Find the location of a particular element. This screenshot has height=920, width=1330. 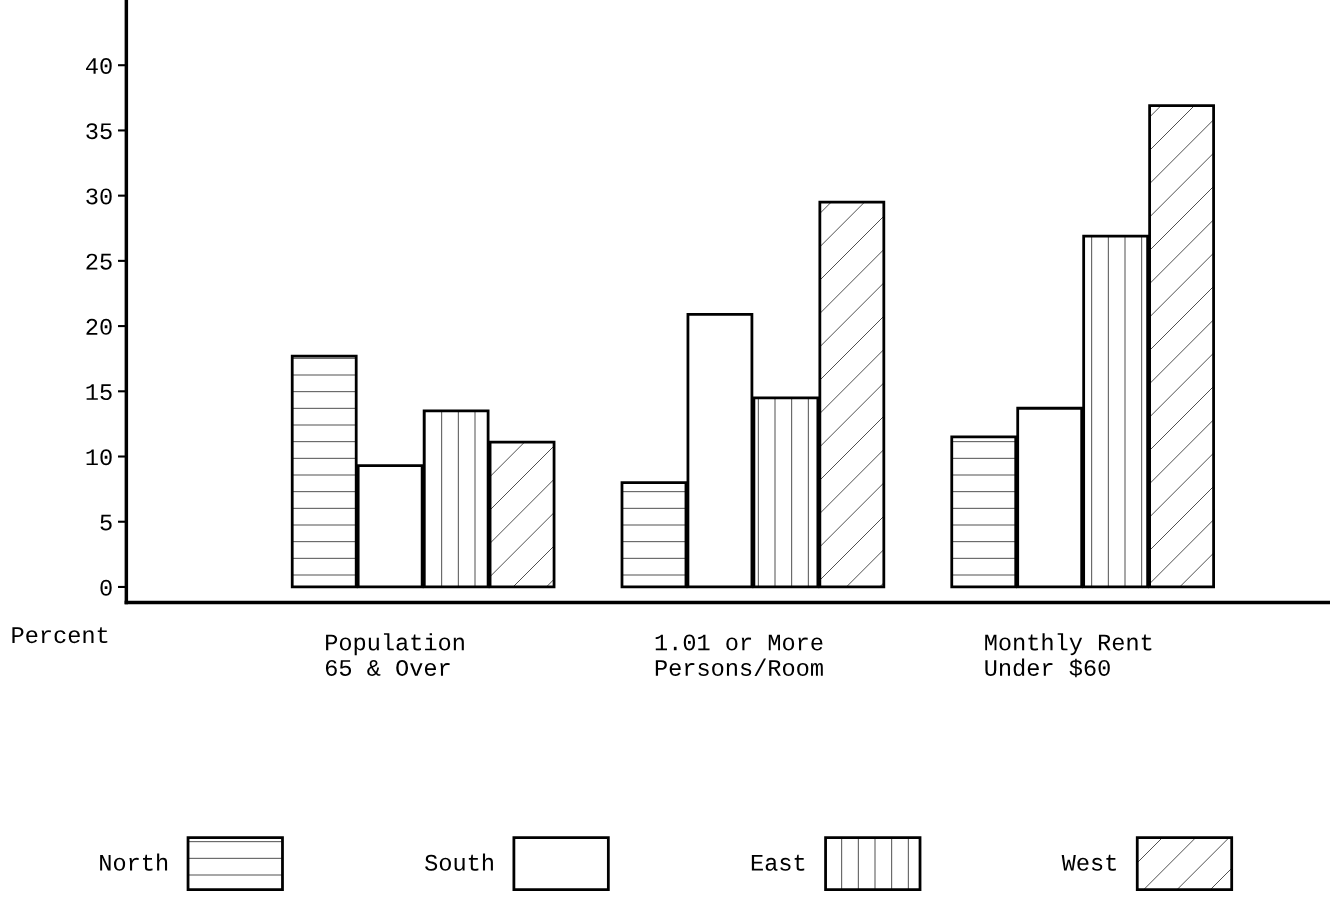

legend-label: East is located at coordinates (778, 862).